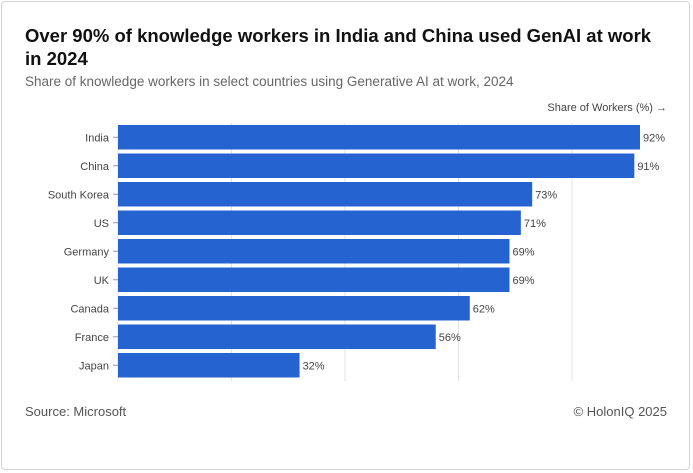 This screenshot has height=473, width=693. What do you see at coordinates (87, 252) in the screenshot?
I see `category-label: Germany` at bounding box center [87, 252].